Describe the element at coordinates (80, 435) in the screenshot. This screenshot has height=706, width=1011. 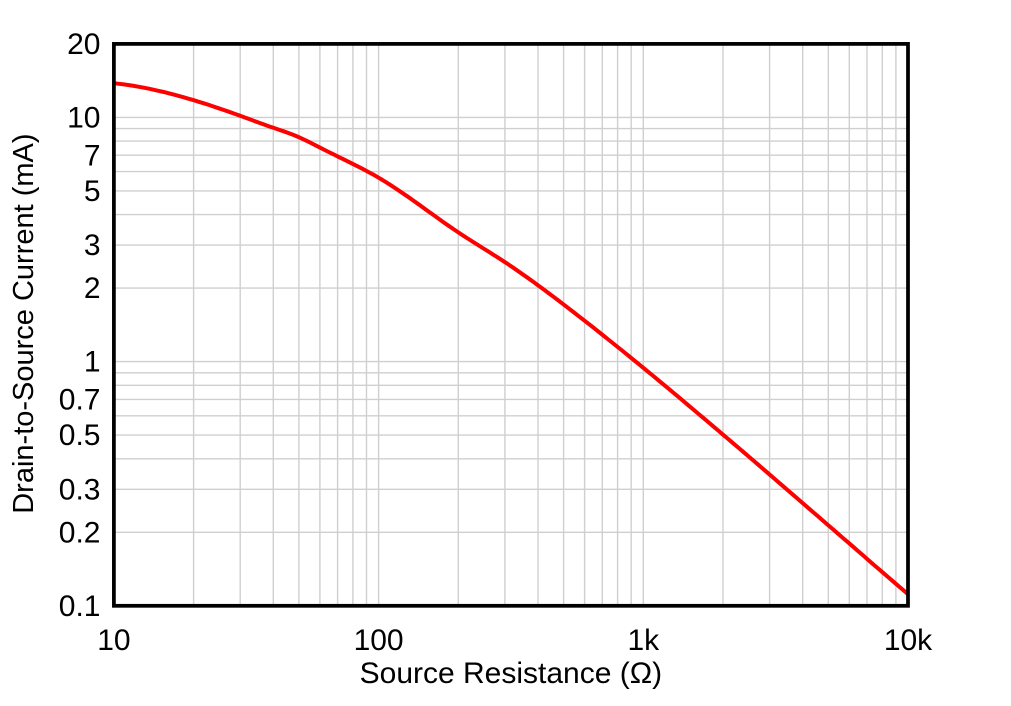
I see `svg-text: 0.5` at that location.